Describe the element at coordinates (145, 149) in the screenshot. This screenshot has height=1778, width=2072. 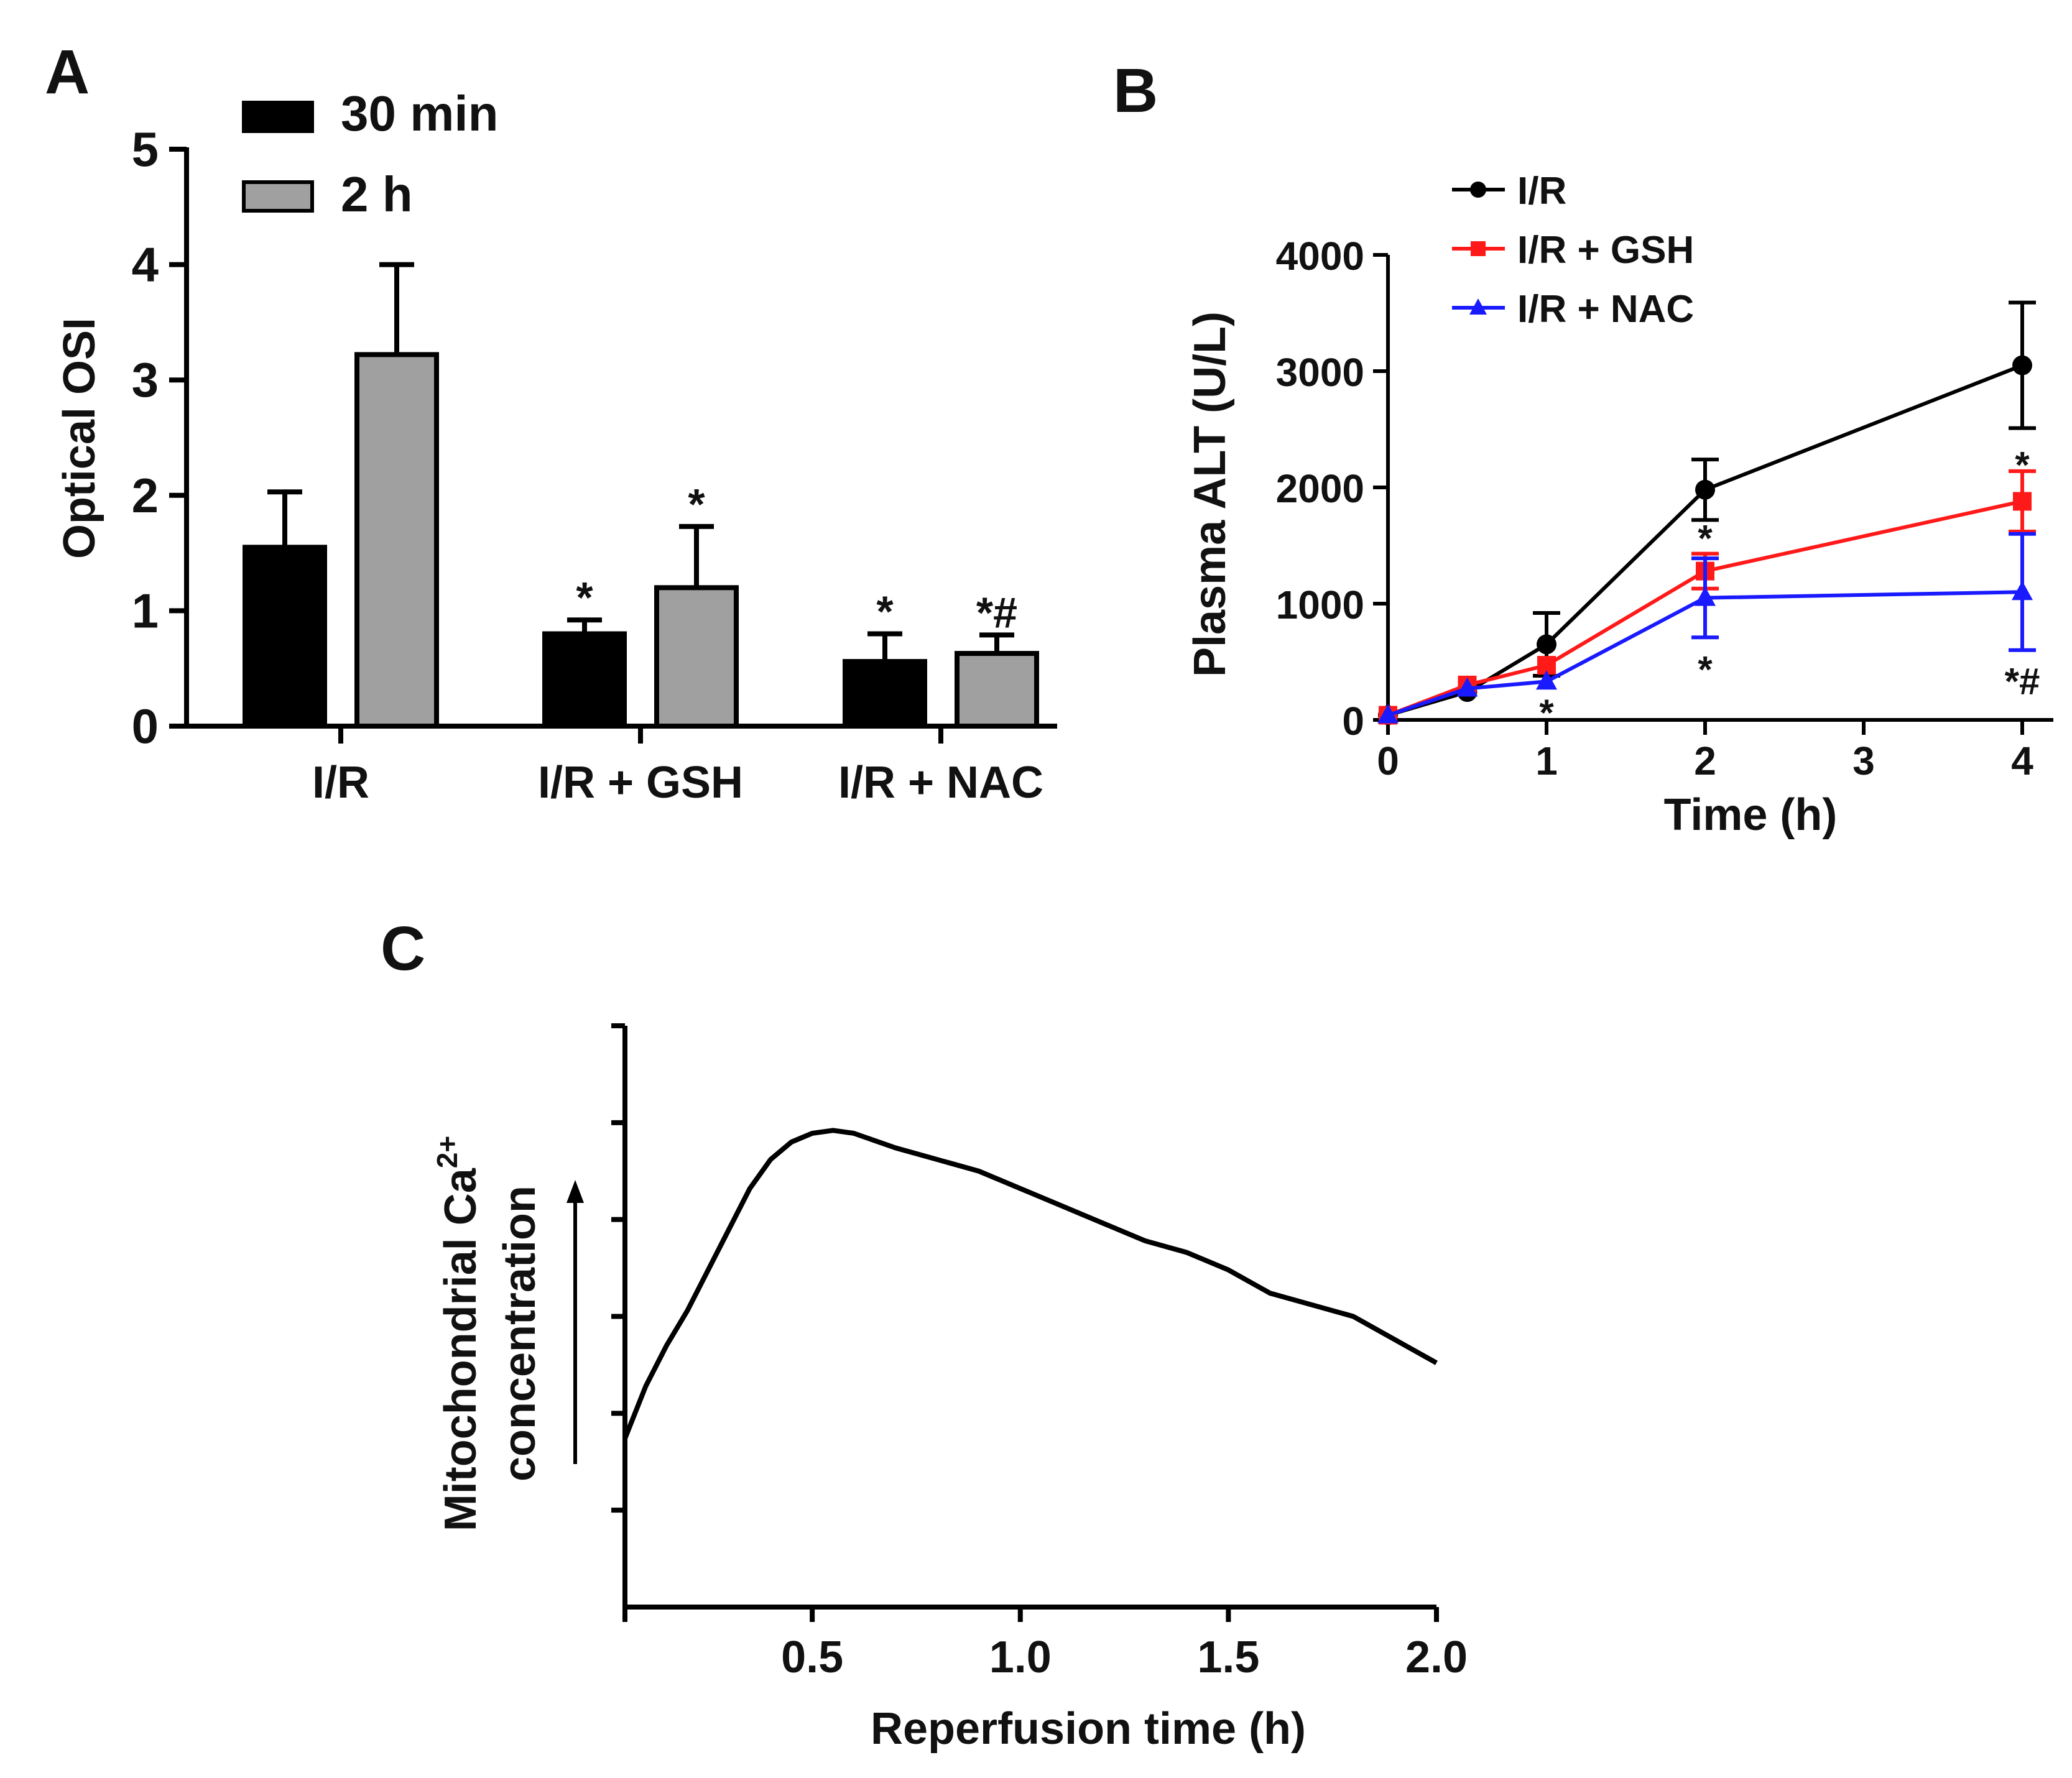
I see `panel-a-ytick-label-5: 5` at that location.